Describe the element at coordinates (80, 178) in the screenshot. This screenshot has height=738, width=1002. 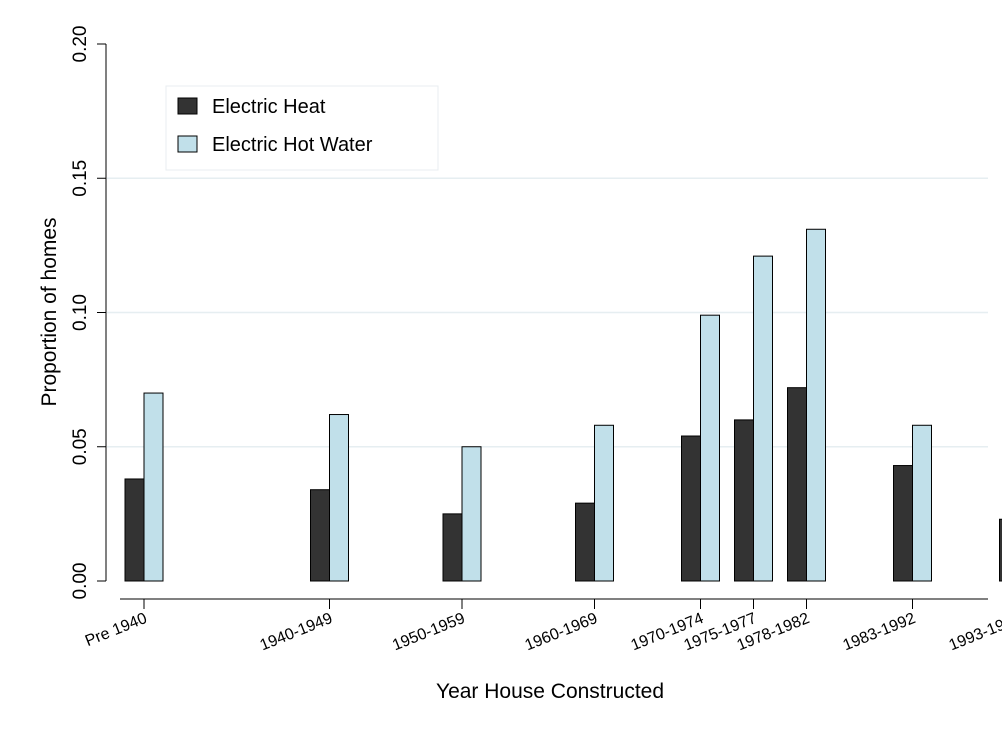
I see `y-tick-label: 0.15` at that location.